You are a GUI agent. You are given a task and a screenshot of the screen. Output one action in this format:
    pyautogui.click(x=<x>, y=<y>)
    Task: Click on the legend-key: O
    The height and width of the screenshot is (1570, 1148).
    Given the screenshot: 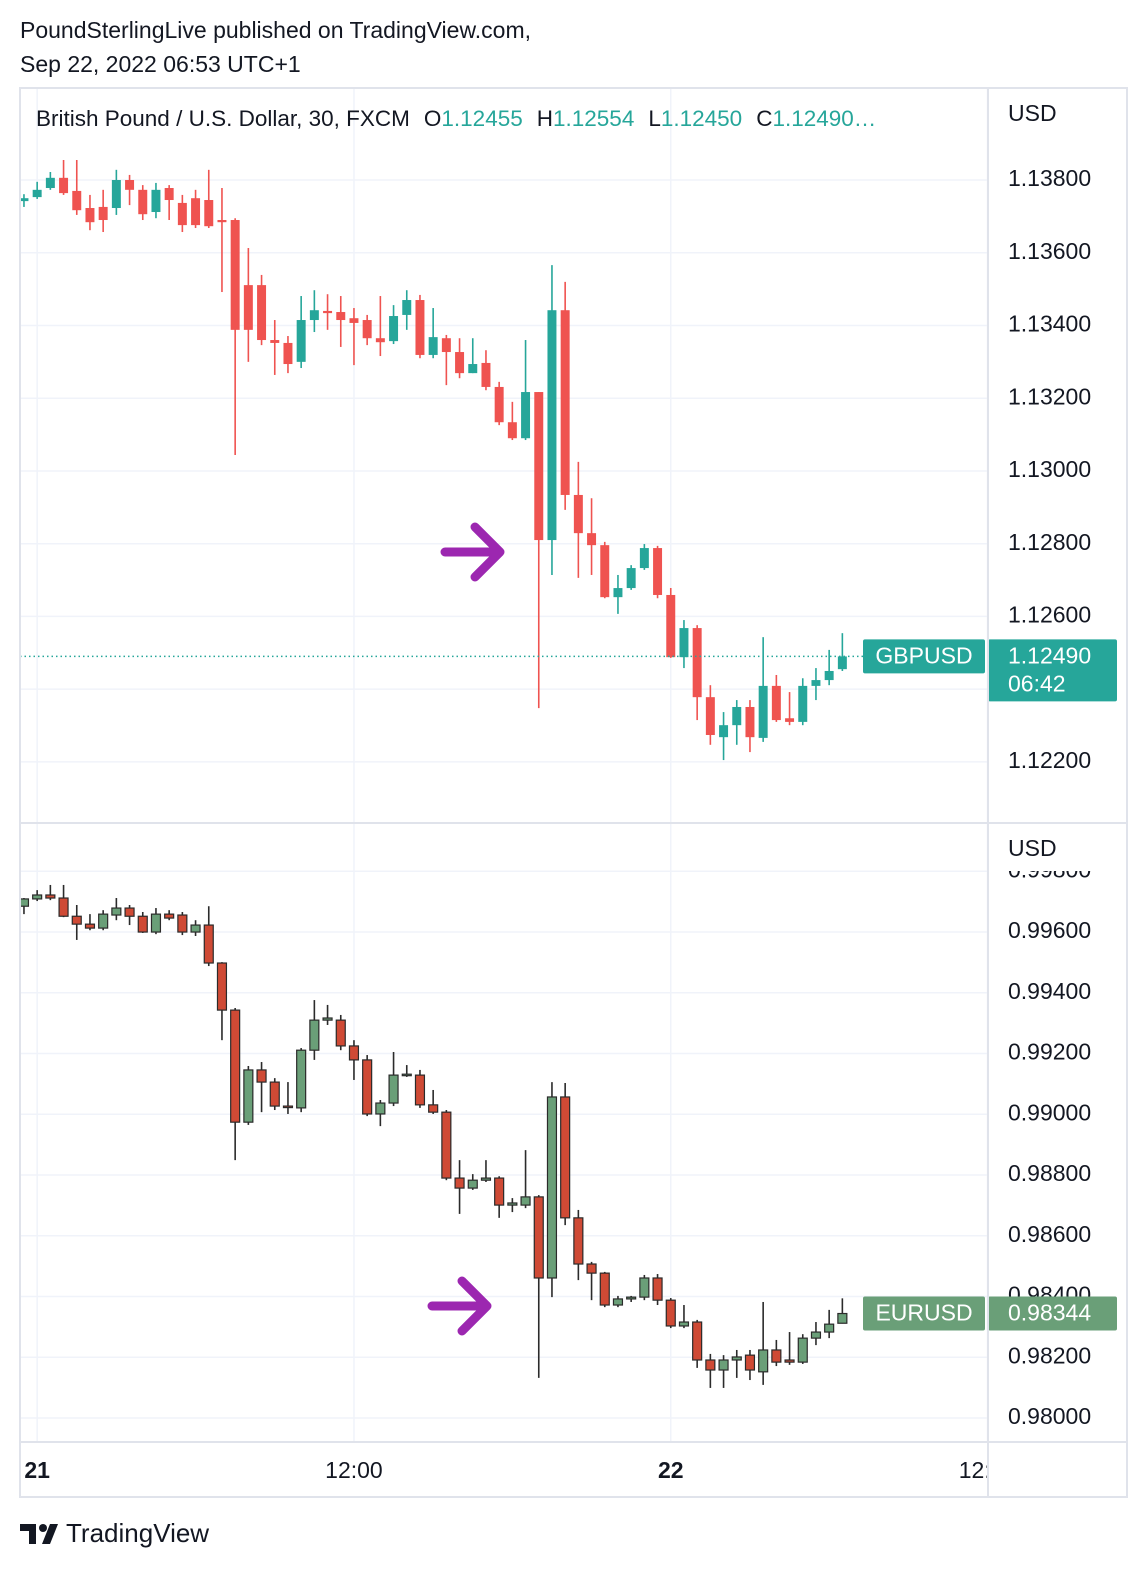 What is the action you would take?
    pyautogui.click(x=433, y=118)
    